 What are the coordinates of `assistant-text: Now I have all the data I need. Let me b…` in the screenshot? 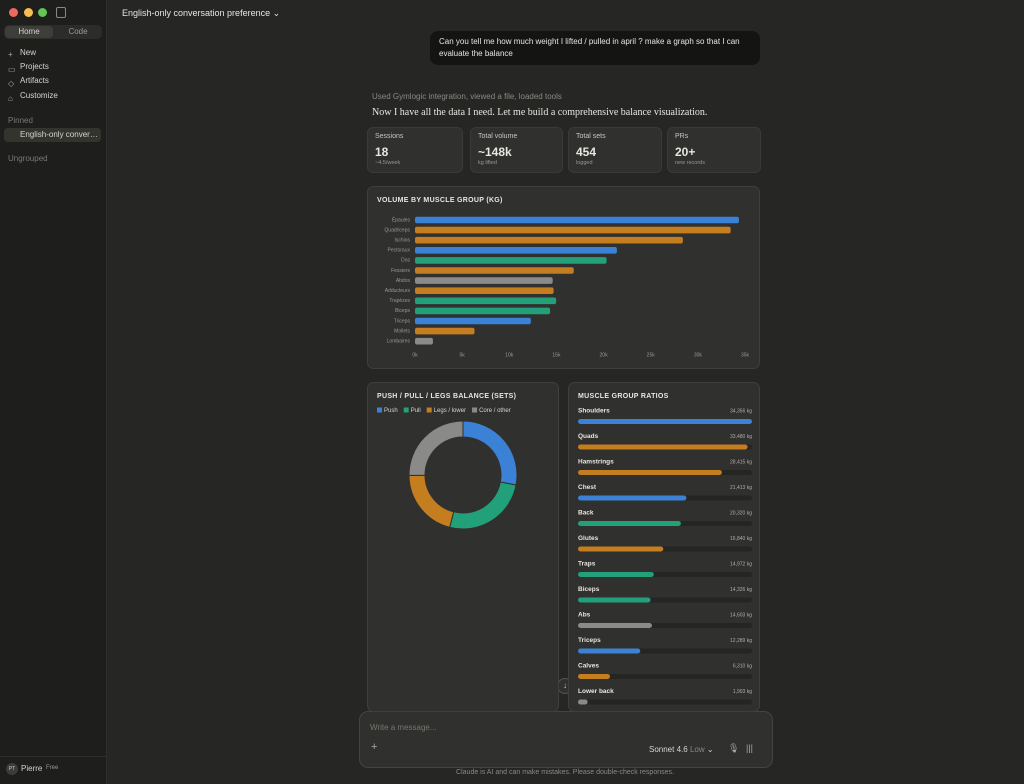 It's located at (540, 112).